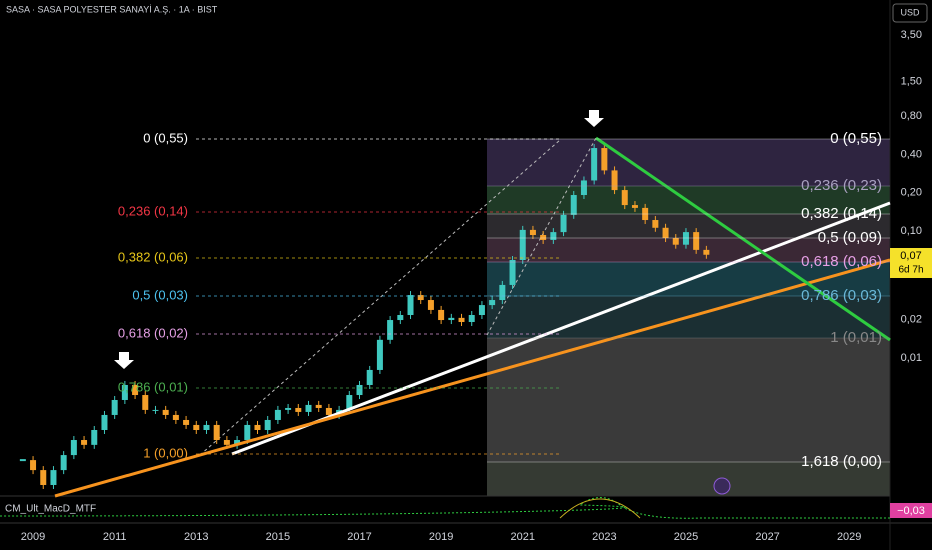  I want to click on price-tag-label: 0,07, so click(910, 256).